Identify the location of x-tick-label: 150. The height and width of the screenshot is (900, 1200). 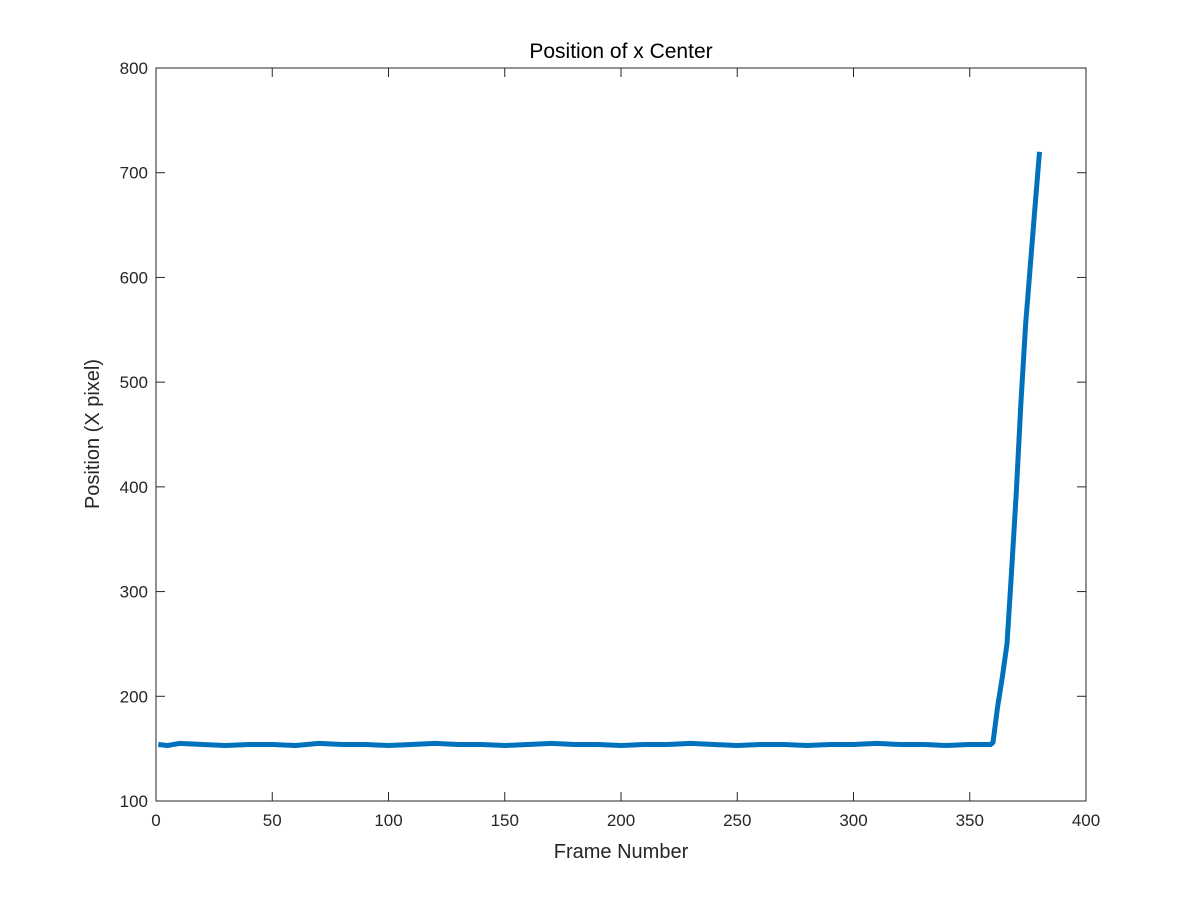
(505, 820).